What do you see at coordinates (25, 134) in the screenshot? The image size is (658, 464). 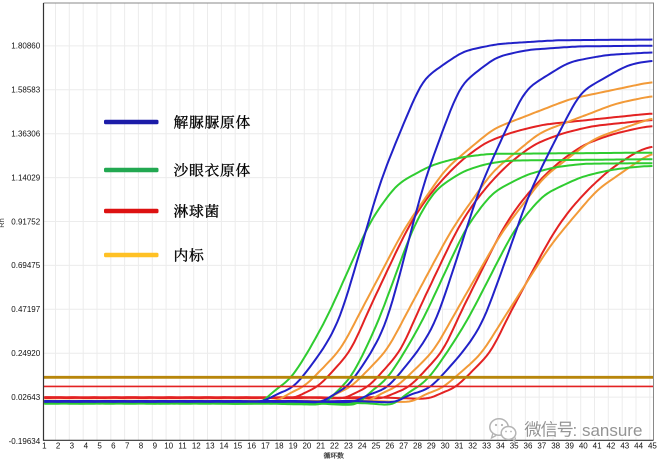 I see `svg-text: 1.36306` at bounding box center [25, 134].